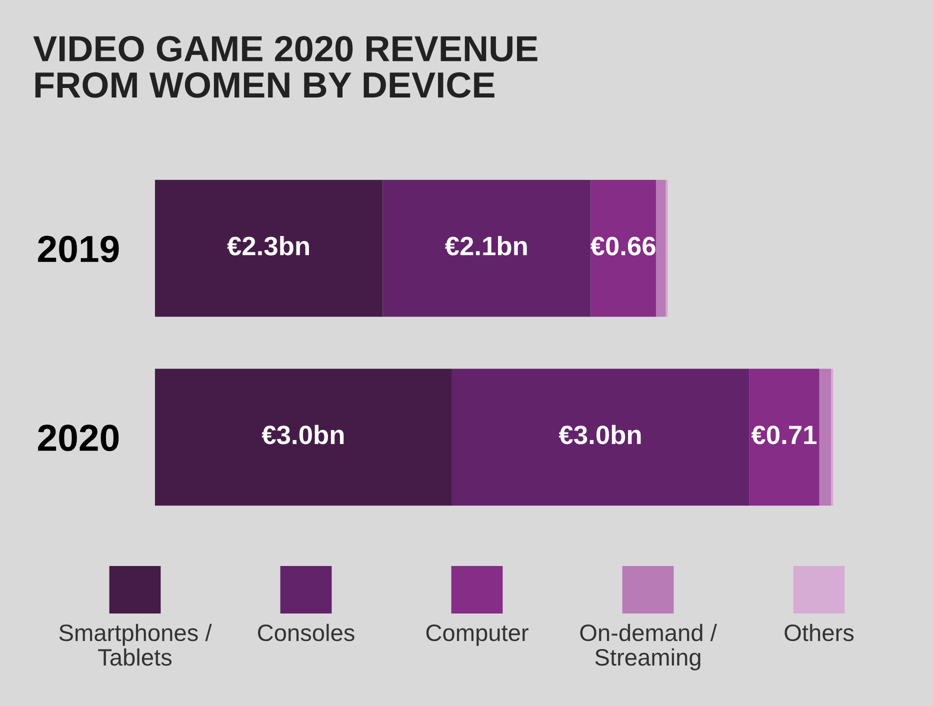 The width and height of the screenshot is (933, 706). I want to click on data-label: €0.71, so click(784, 435).